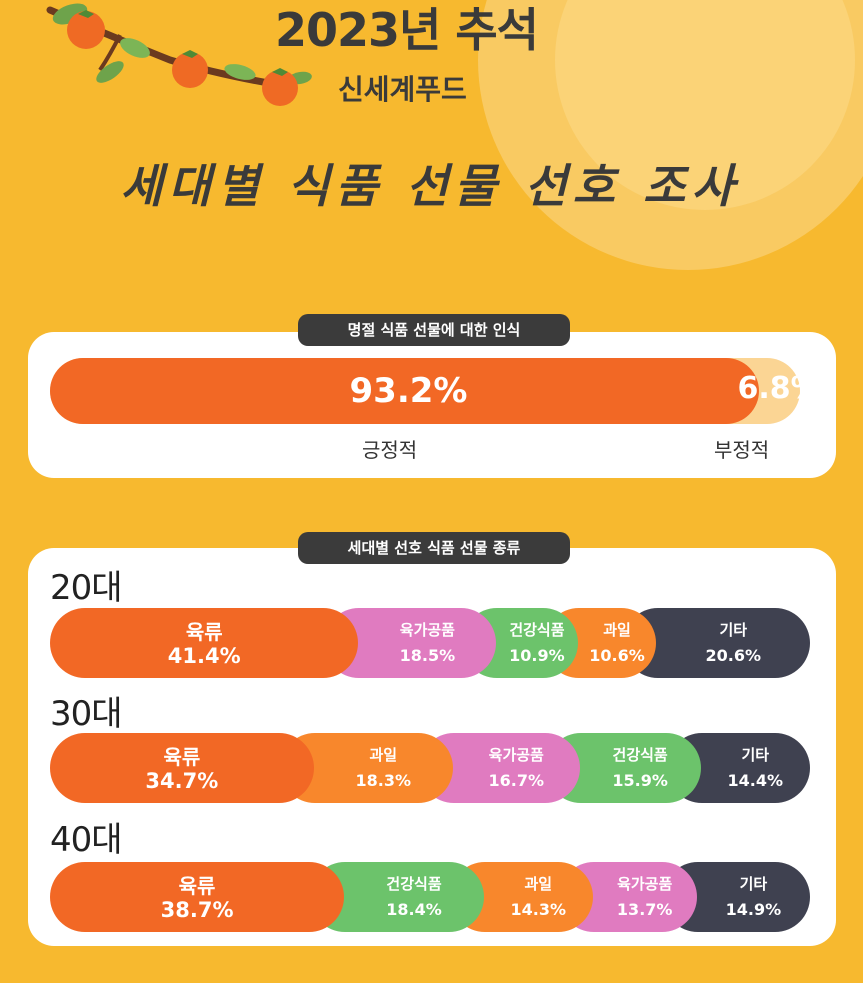  I want to click on segment-meat: 육류 38.7%, so click(197, 897).